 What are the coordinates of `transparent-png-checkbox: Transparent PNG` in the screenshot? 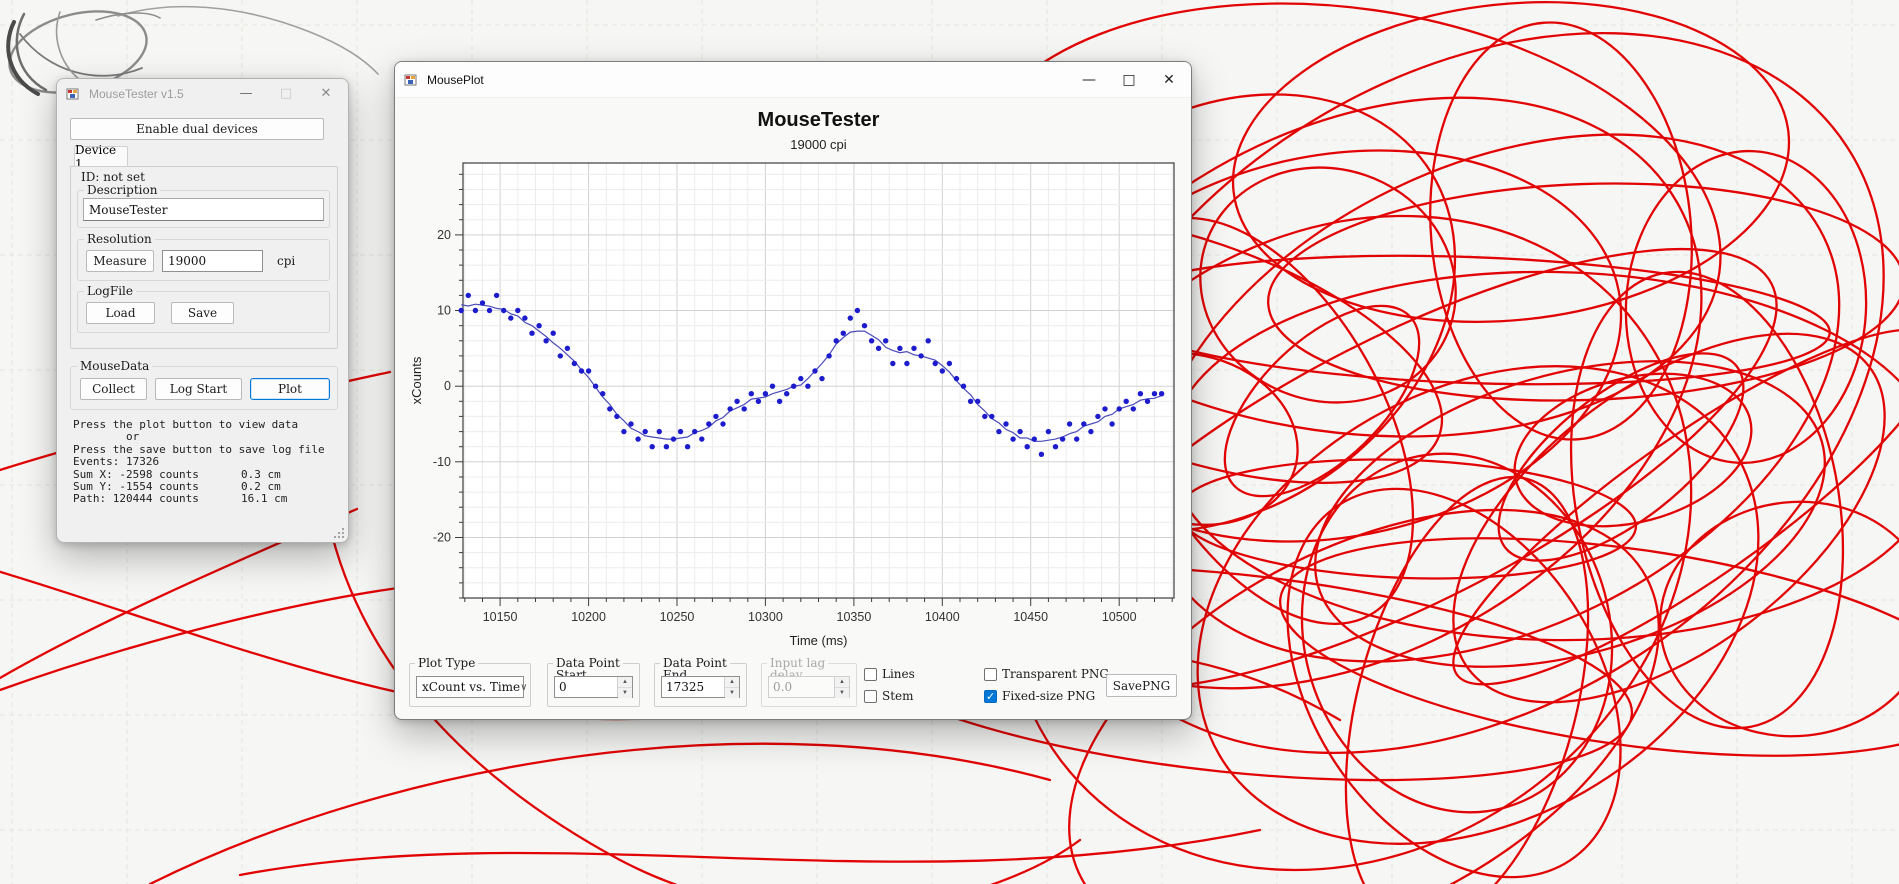 It's located at (1046, 674).